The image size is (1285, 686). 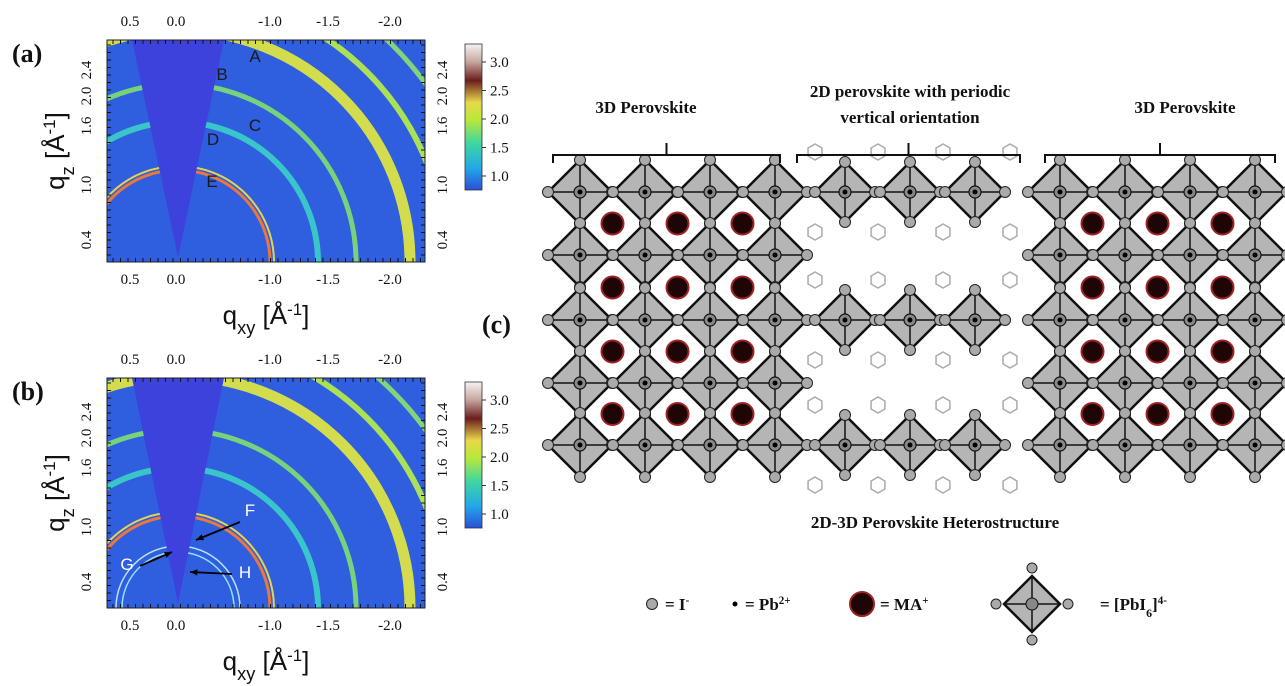 I want to click on panel-label: (c), so click(x=496, y=324).